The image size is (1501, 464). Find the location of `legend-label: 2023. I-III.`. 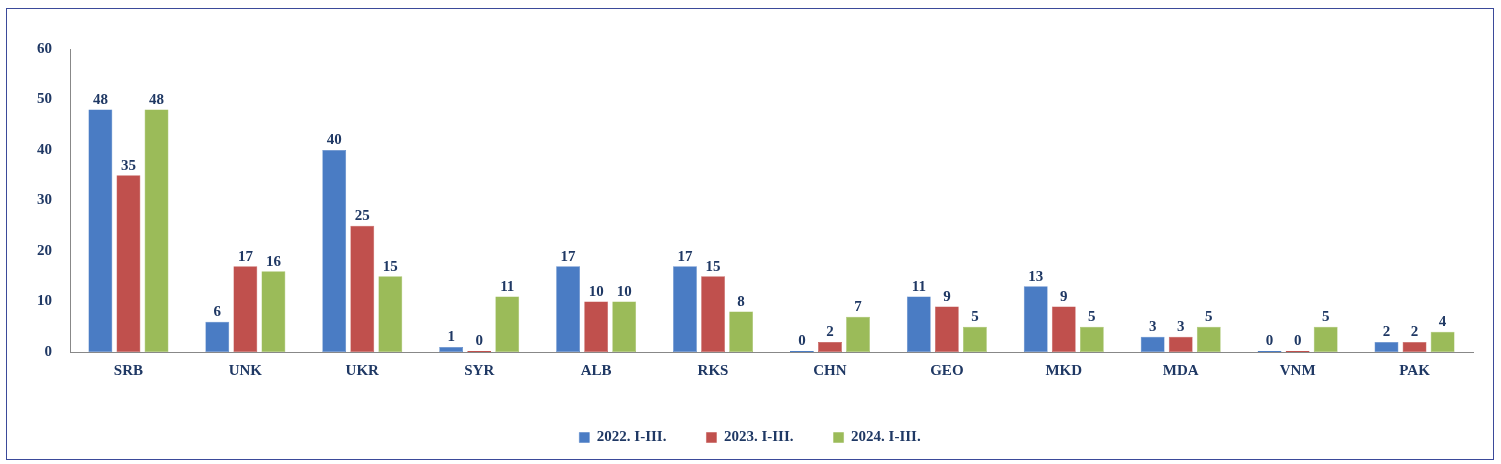

legend-label: 2023. I-III. is located at coordinates (758, 436).